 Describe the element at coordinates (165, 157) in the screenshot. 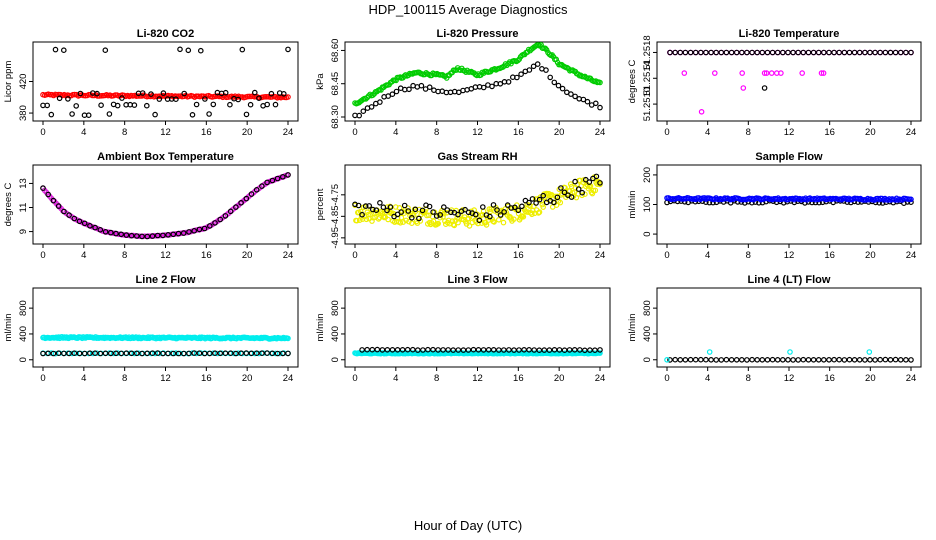

I see `panel-title: Ambient Box Temperature` at that location.